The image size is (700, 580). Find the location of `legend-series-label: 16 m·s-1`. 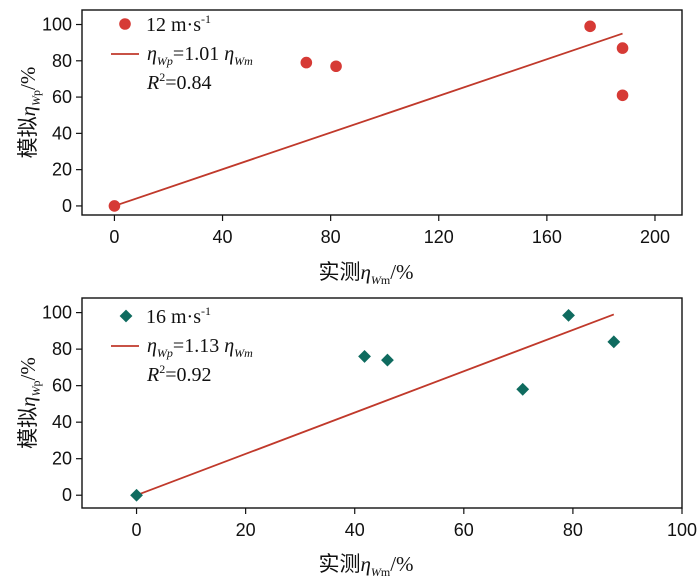

legend-series-label: 16 m·s-1 is located at coordinates (178, 316).